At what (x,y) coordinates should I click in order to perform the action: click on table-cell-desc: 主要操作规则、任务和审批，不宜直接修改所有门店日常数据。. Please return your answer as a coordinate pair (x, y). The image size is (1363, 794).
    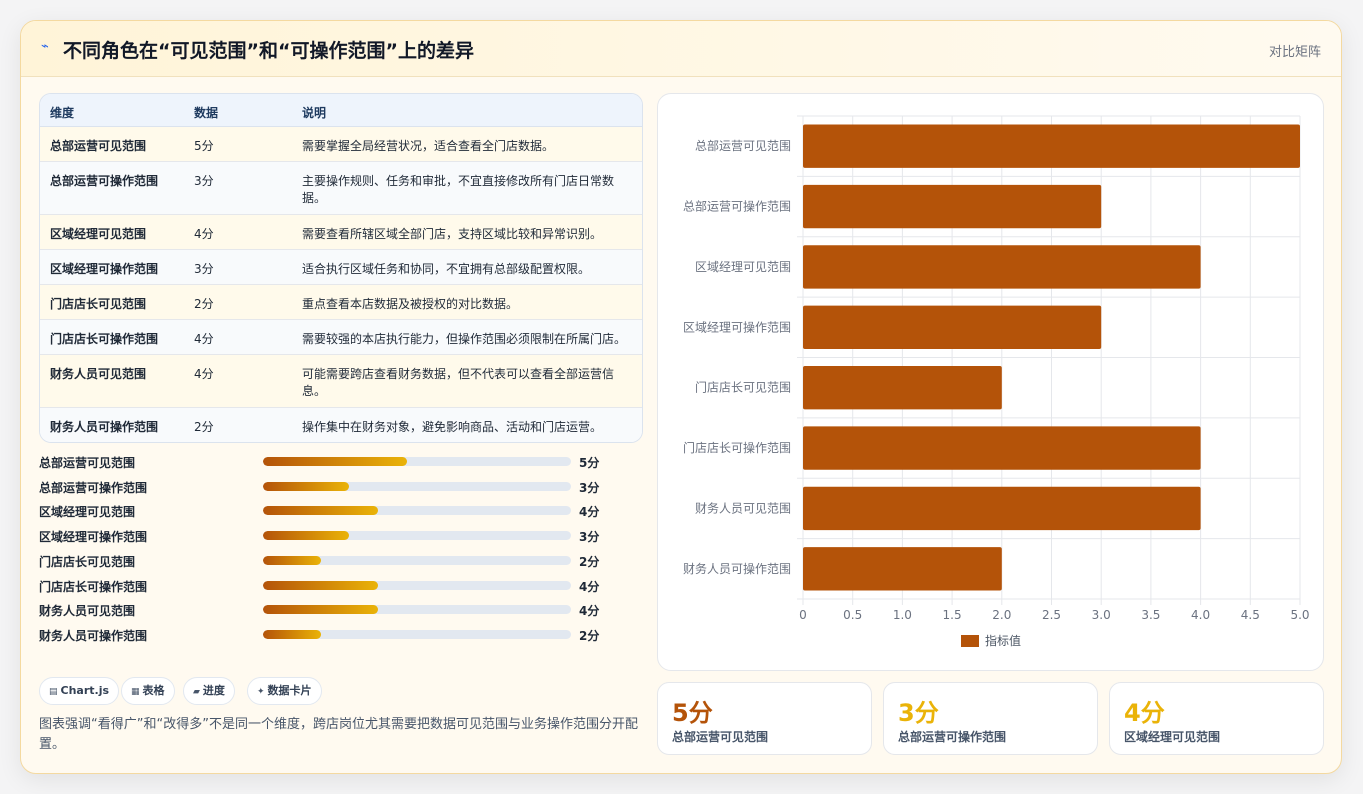
    Looking at the image, I should click on (458, 189).